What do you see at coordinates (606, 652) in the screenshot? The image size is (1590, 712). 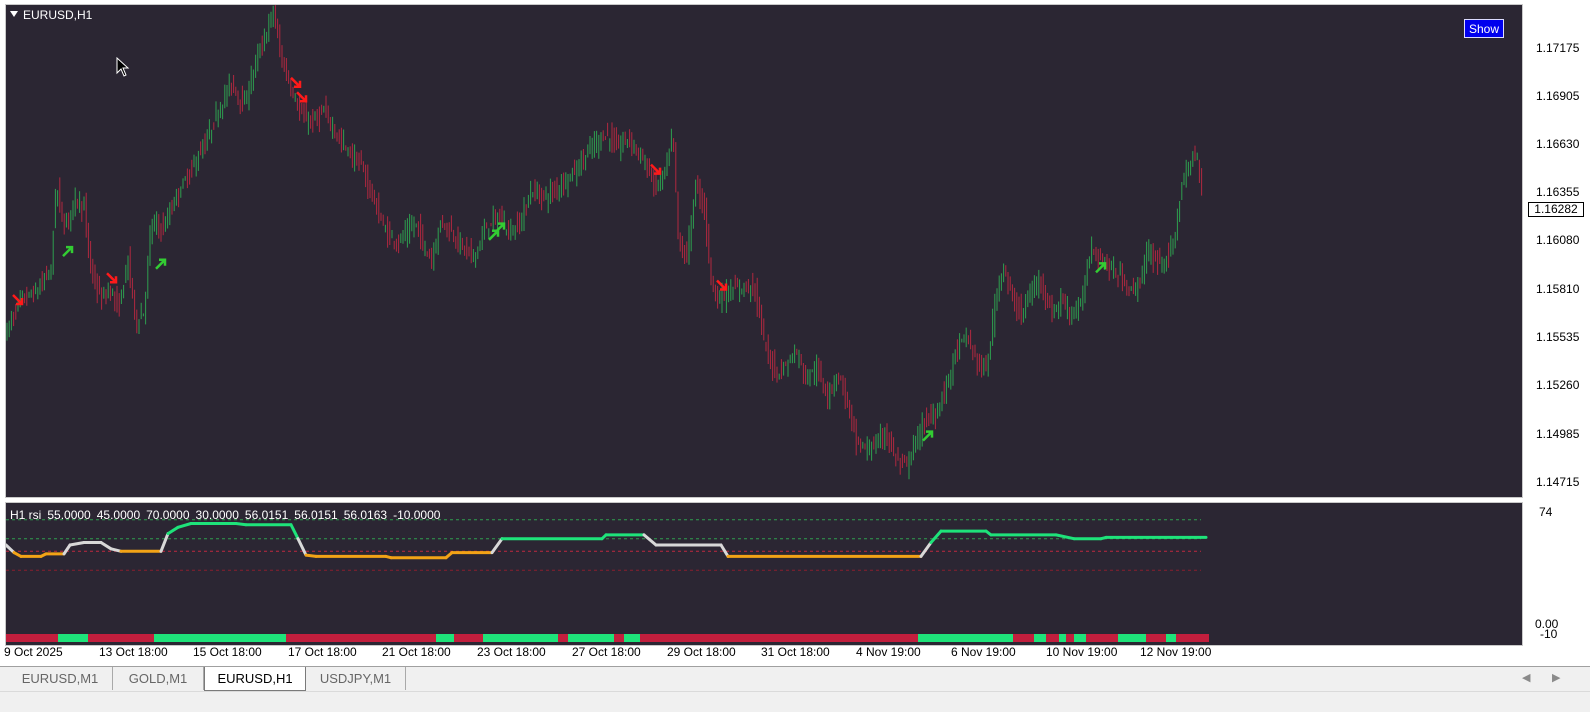 I see `time-axis-label: 27 Oct 18:00` at bounding box center [606, 652].